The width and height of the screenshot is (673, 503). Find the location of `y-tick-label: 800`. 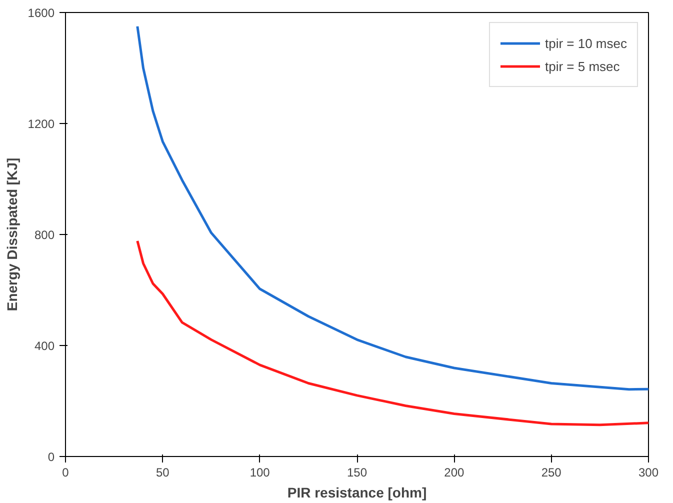

y-tick-label: 800 is located at coordinates (44, 235).